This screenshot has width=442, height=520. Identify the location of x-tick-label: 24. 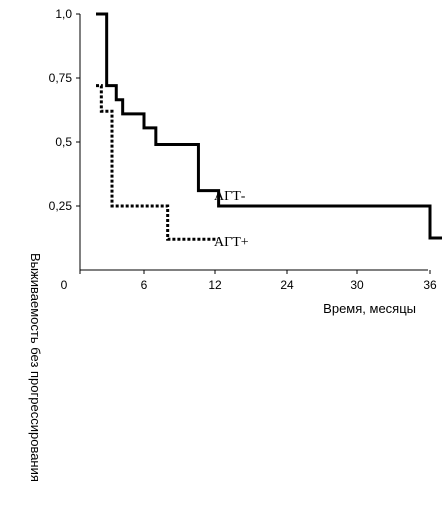
(287, 285).